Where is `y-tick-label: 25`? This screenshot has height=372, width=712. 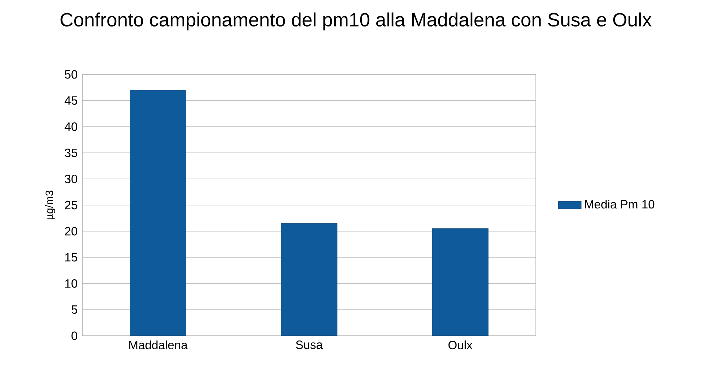 y-tick-label: 25 is located at coordinates (71, 205).